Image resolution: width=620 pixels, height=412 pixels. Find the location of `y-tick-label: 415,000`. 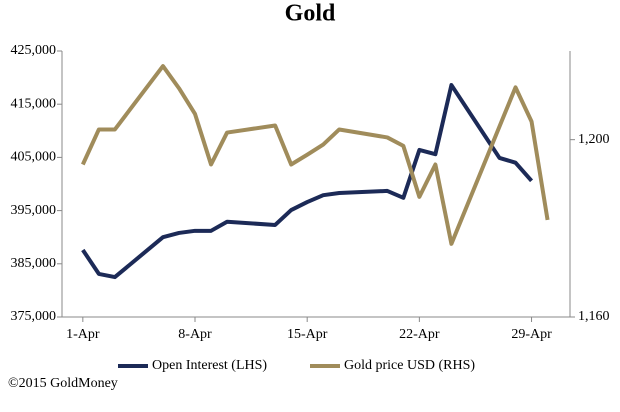

y-tick-label: 415,000 is located at coordinates (34, 103).